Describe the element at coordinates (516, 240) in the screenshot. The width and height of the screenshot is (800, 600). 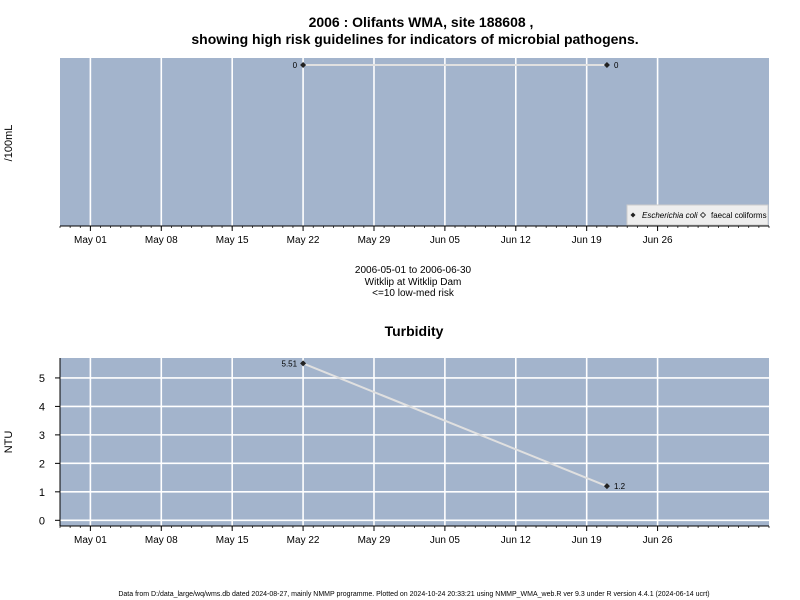
I see `ecoli-x-tick-label: Jun 12` at that location.